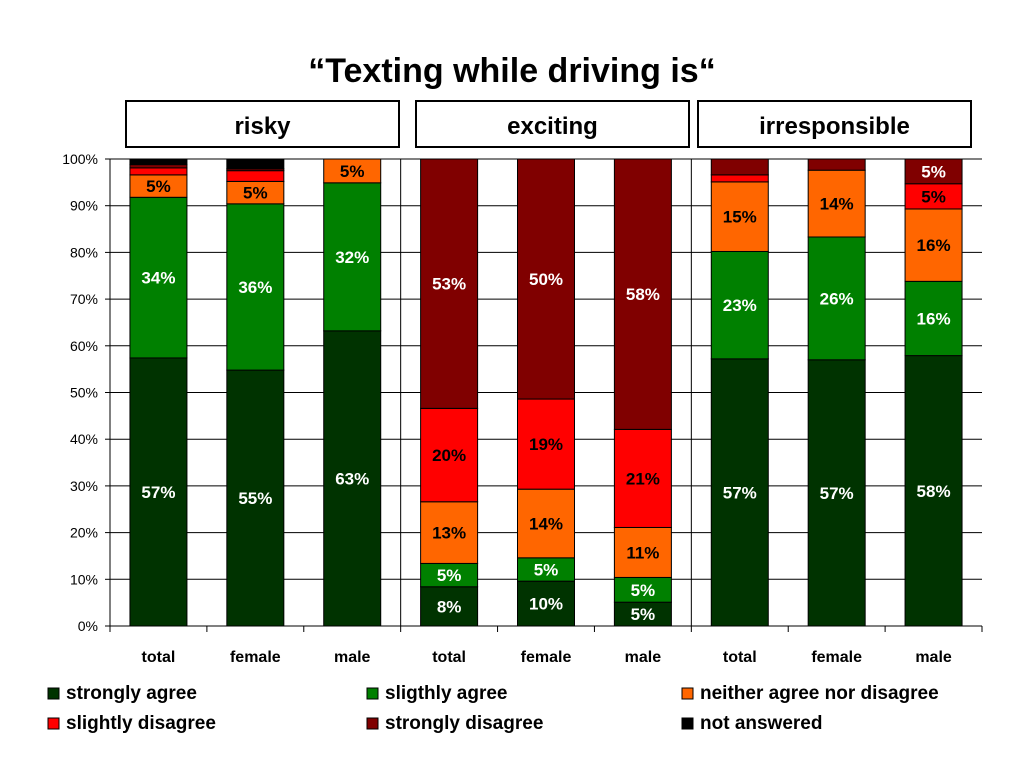  I want to click on legend-item-neither-agree-nor-disagree: neither agree nor disagree, so click(810, 693).